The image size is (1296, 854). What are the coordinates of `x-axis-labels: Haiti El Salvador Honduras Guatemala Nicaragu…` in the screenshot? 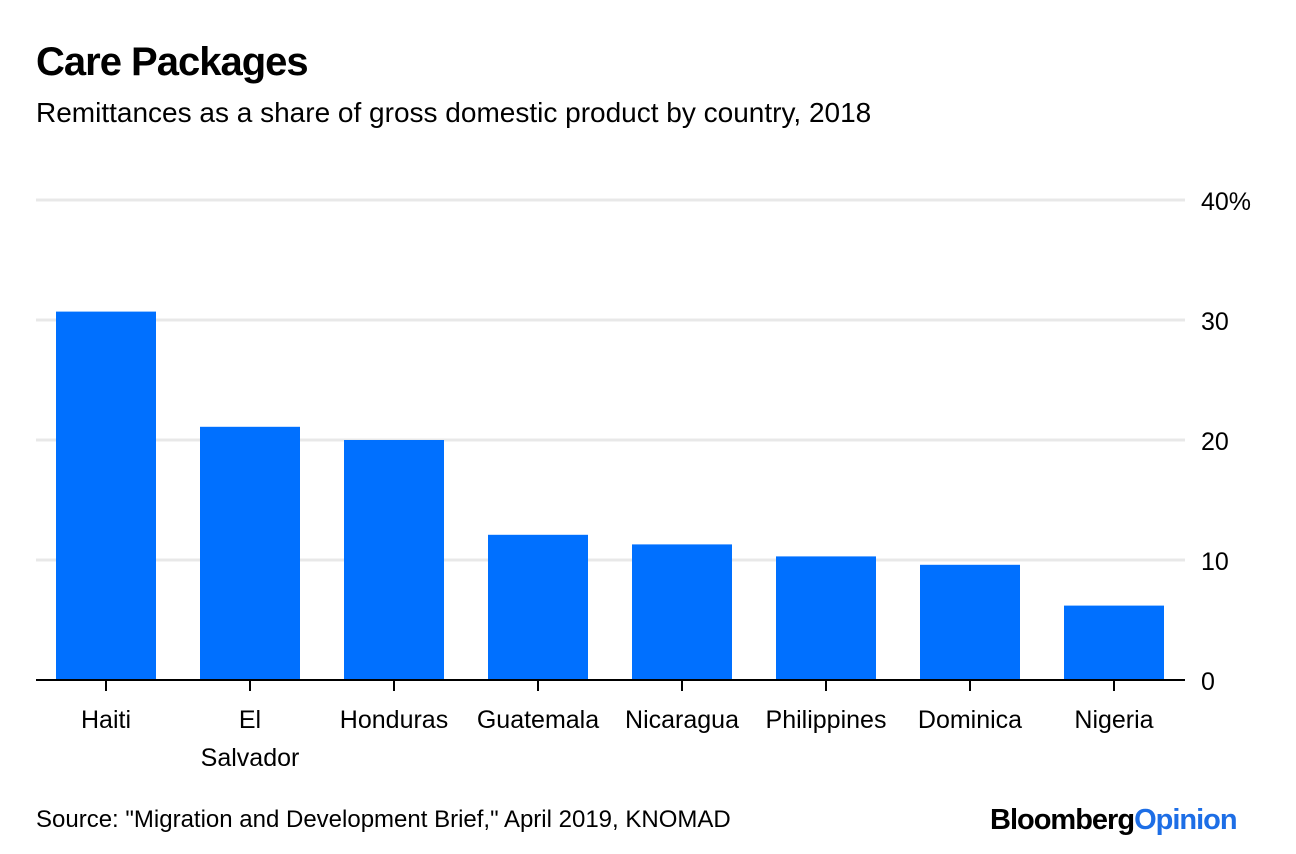 It's located at (617, 739).